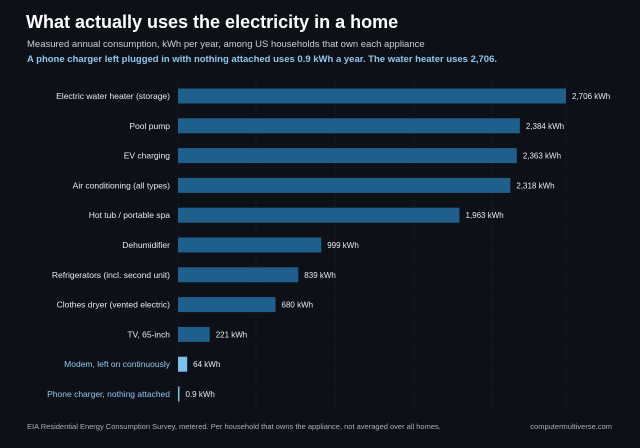 This screenshot has width=640, height=448. I want to click on value-label: 221 kWh, so click(232, 334).